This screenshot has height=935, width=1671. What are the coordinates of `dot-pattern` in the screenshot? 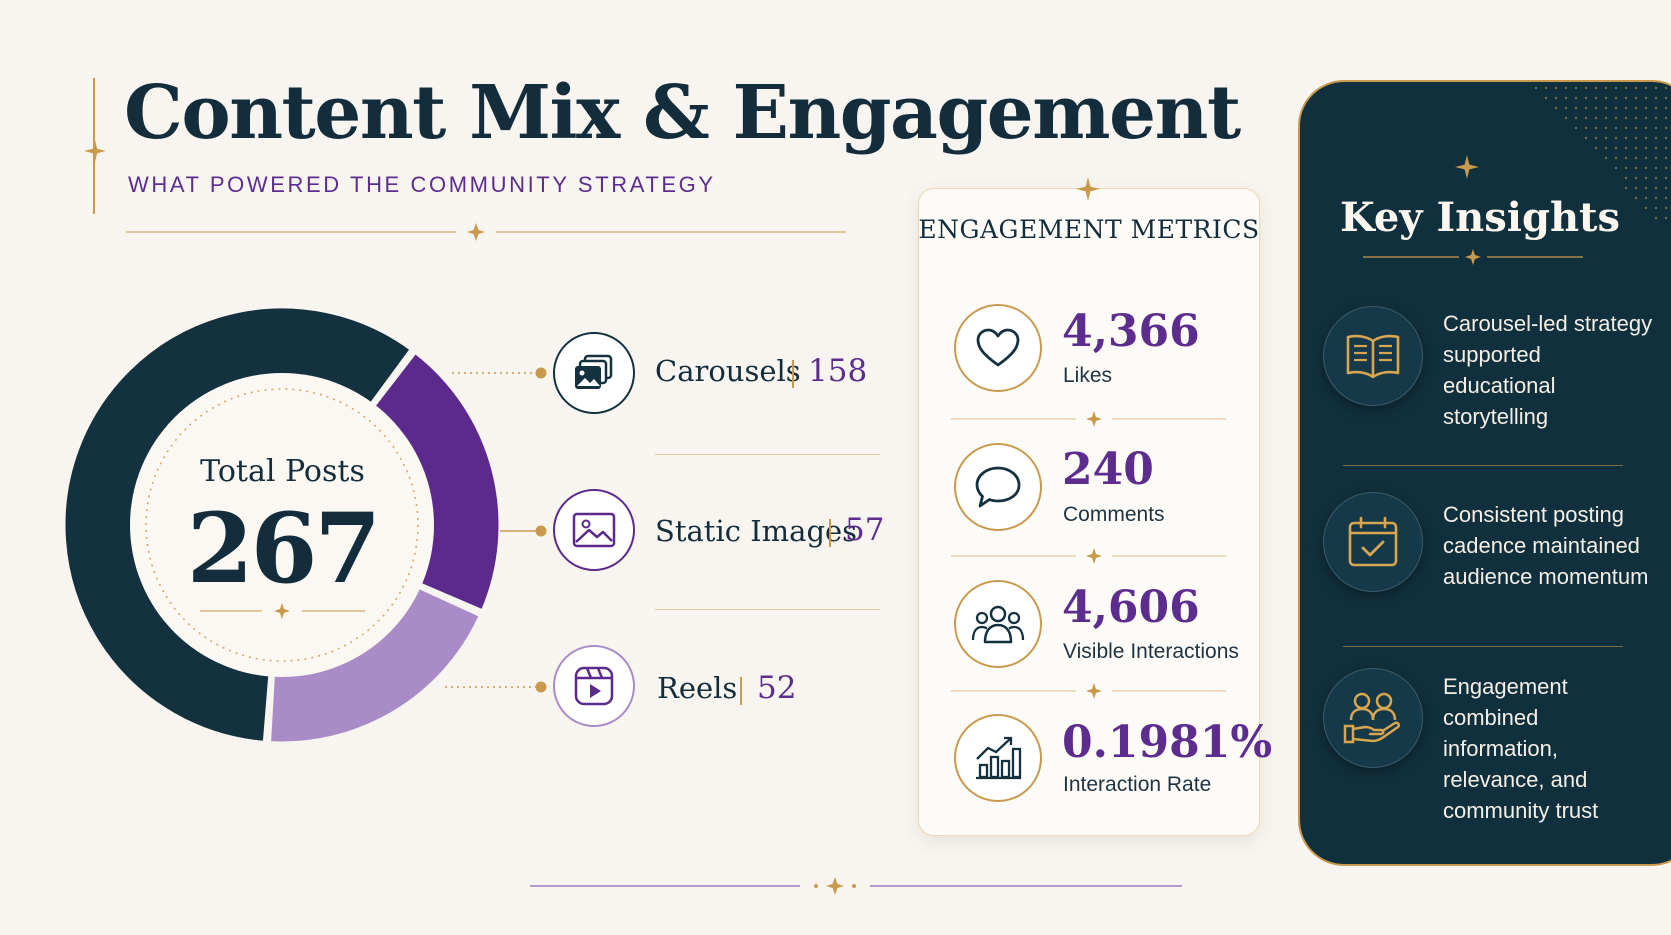 It's located at (1601, 153).